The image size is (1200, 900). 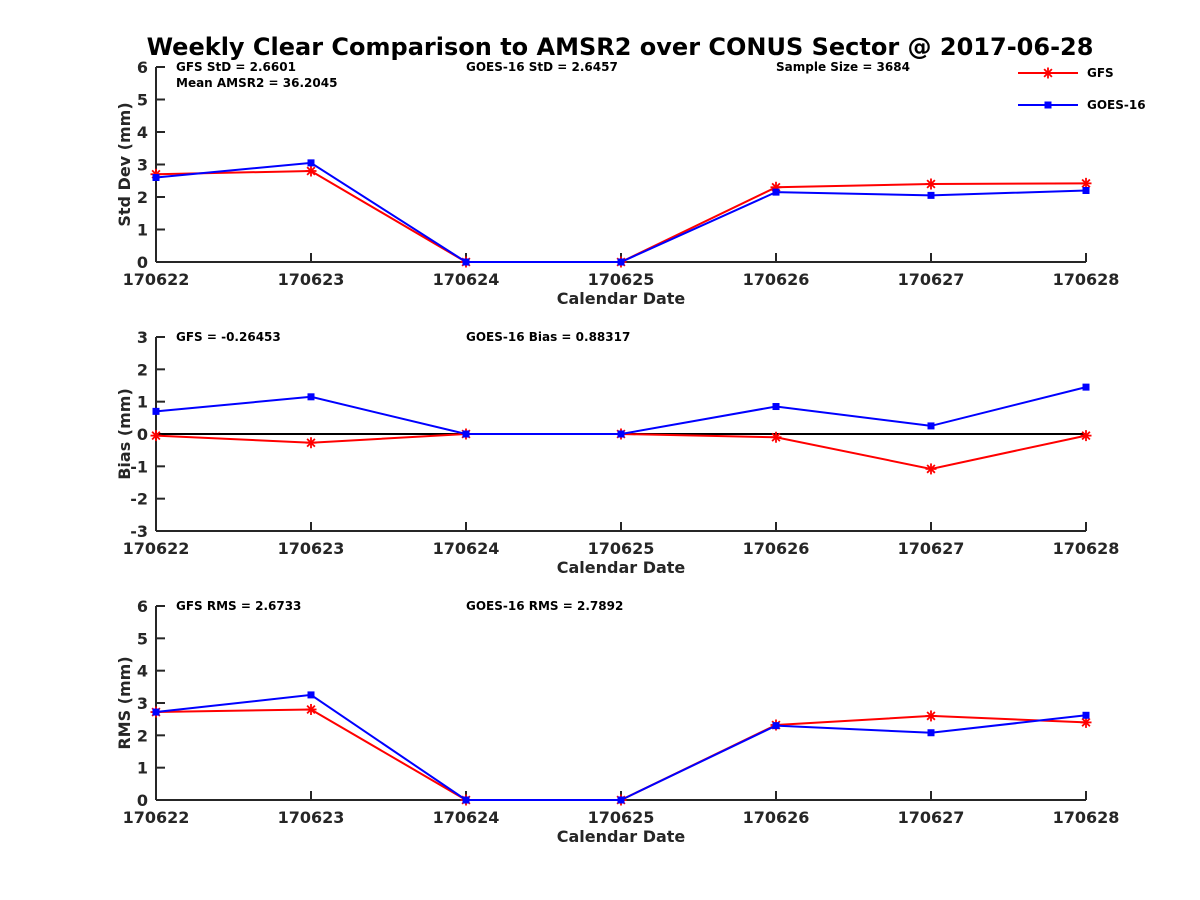 What do you see at coordinates (843, 67) in the screenshot?
I see `stat-annotation: Sample Size = 3684` at bounding box center [843, 67].